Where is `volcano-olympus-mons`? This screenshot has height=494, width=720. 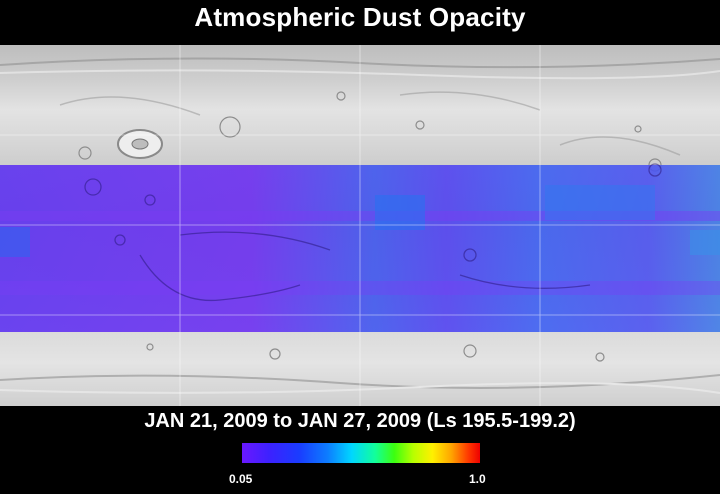
volcano-olympus-mons is located at coordinates (140, 144).